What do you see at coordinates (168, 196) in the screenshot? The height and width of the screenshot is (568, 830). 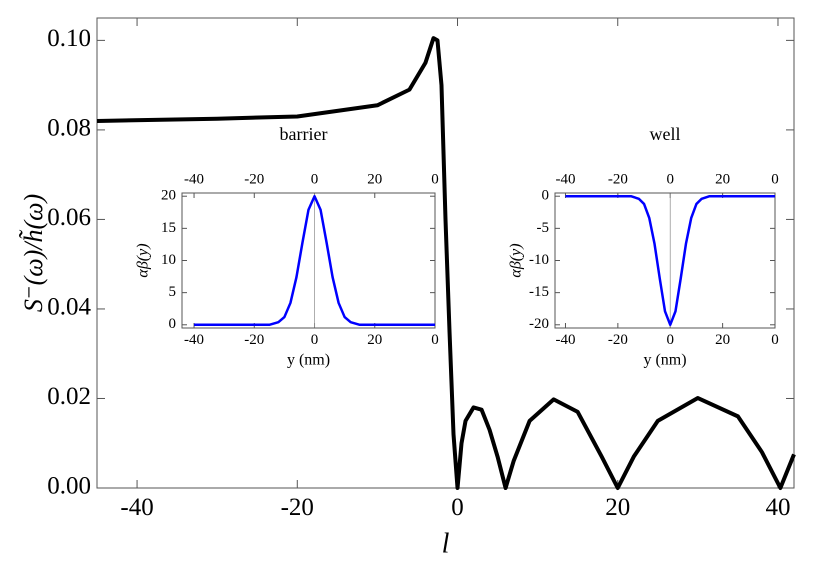 I see `y-tick-label: 20` at bounding box center [168, 196].